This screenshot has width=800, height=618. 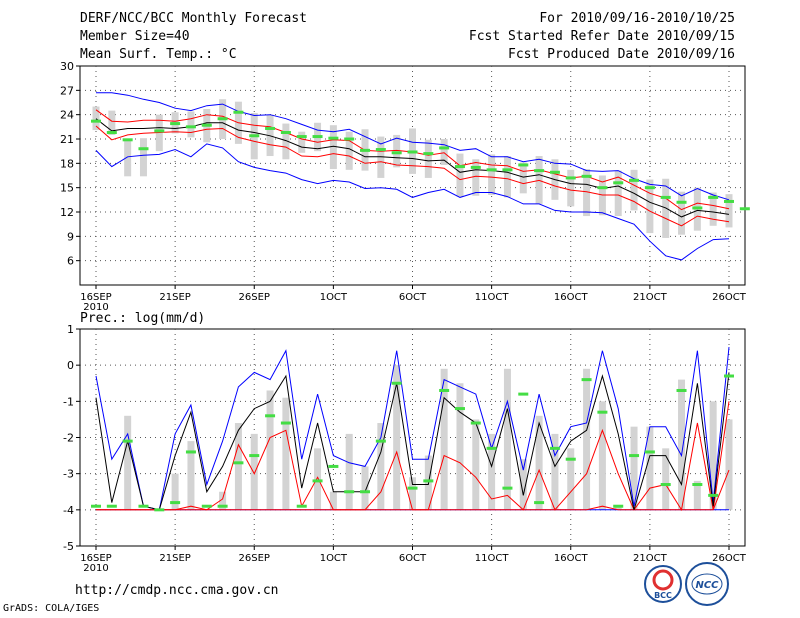 What do you see at coordinates (67, 115) in the screenshot?
I see `y-tick-label: 24` at bounding box center [67, 115].